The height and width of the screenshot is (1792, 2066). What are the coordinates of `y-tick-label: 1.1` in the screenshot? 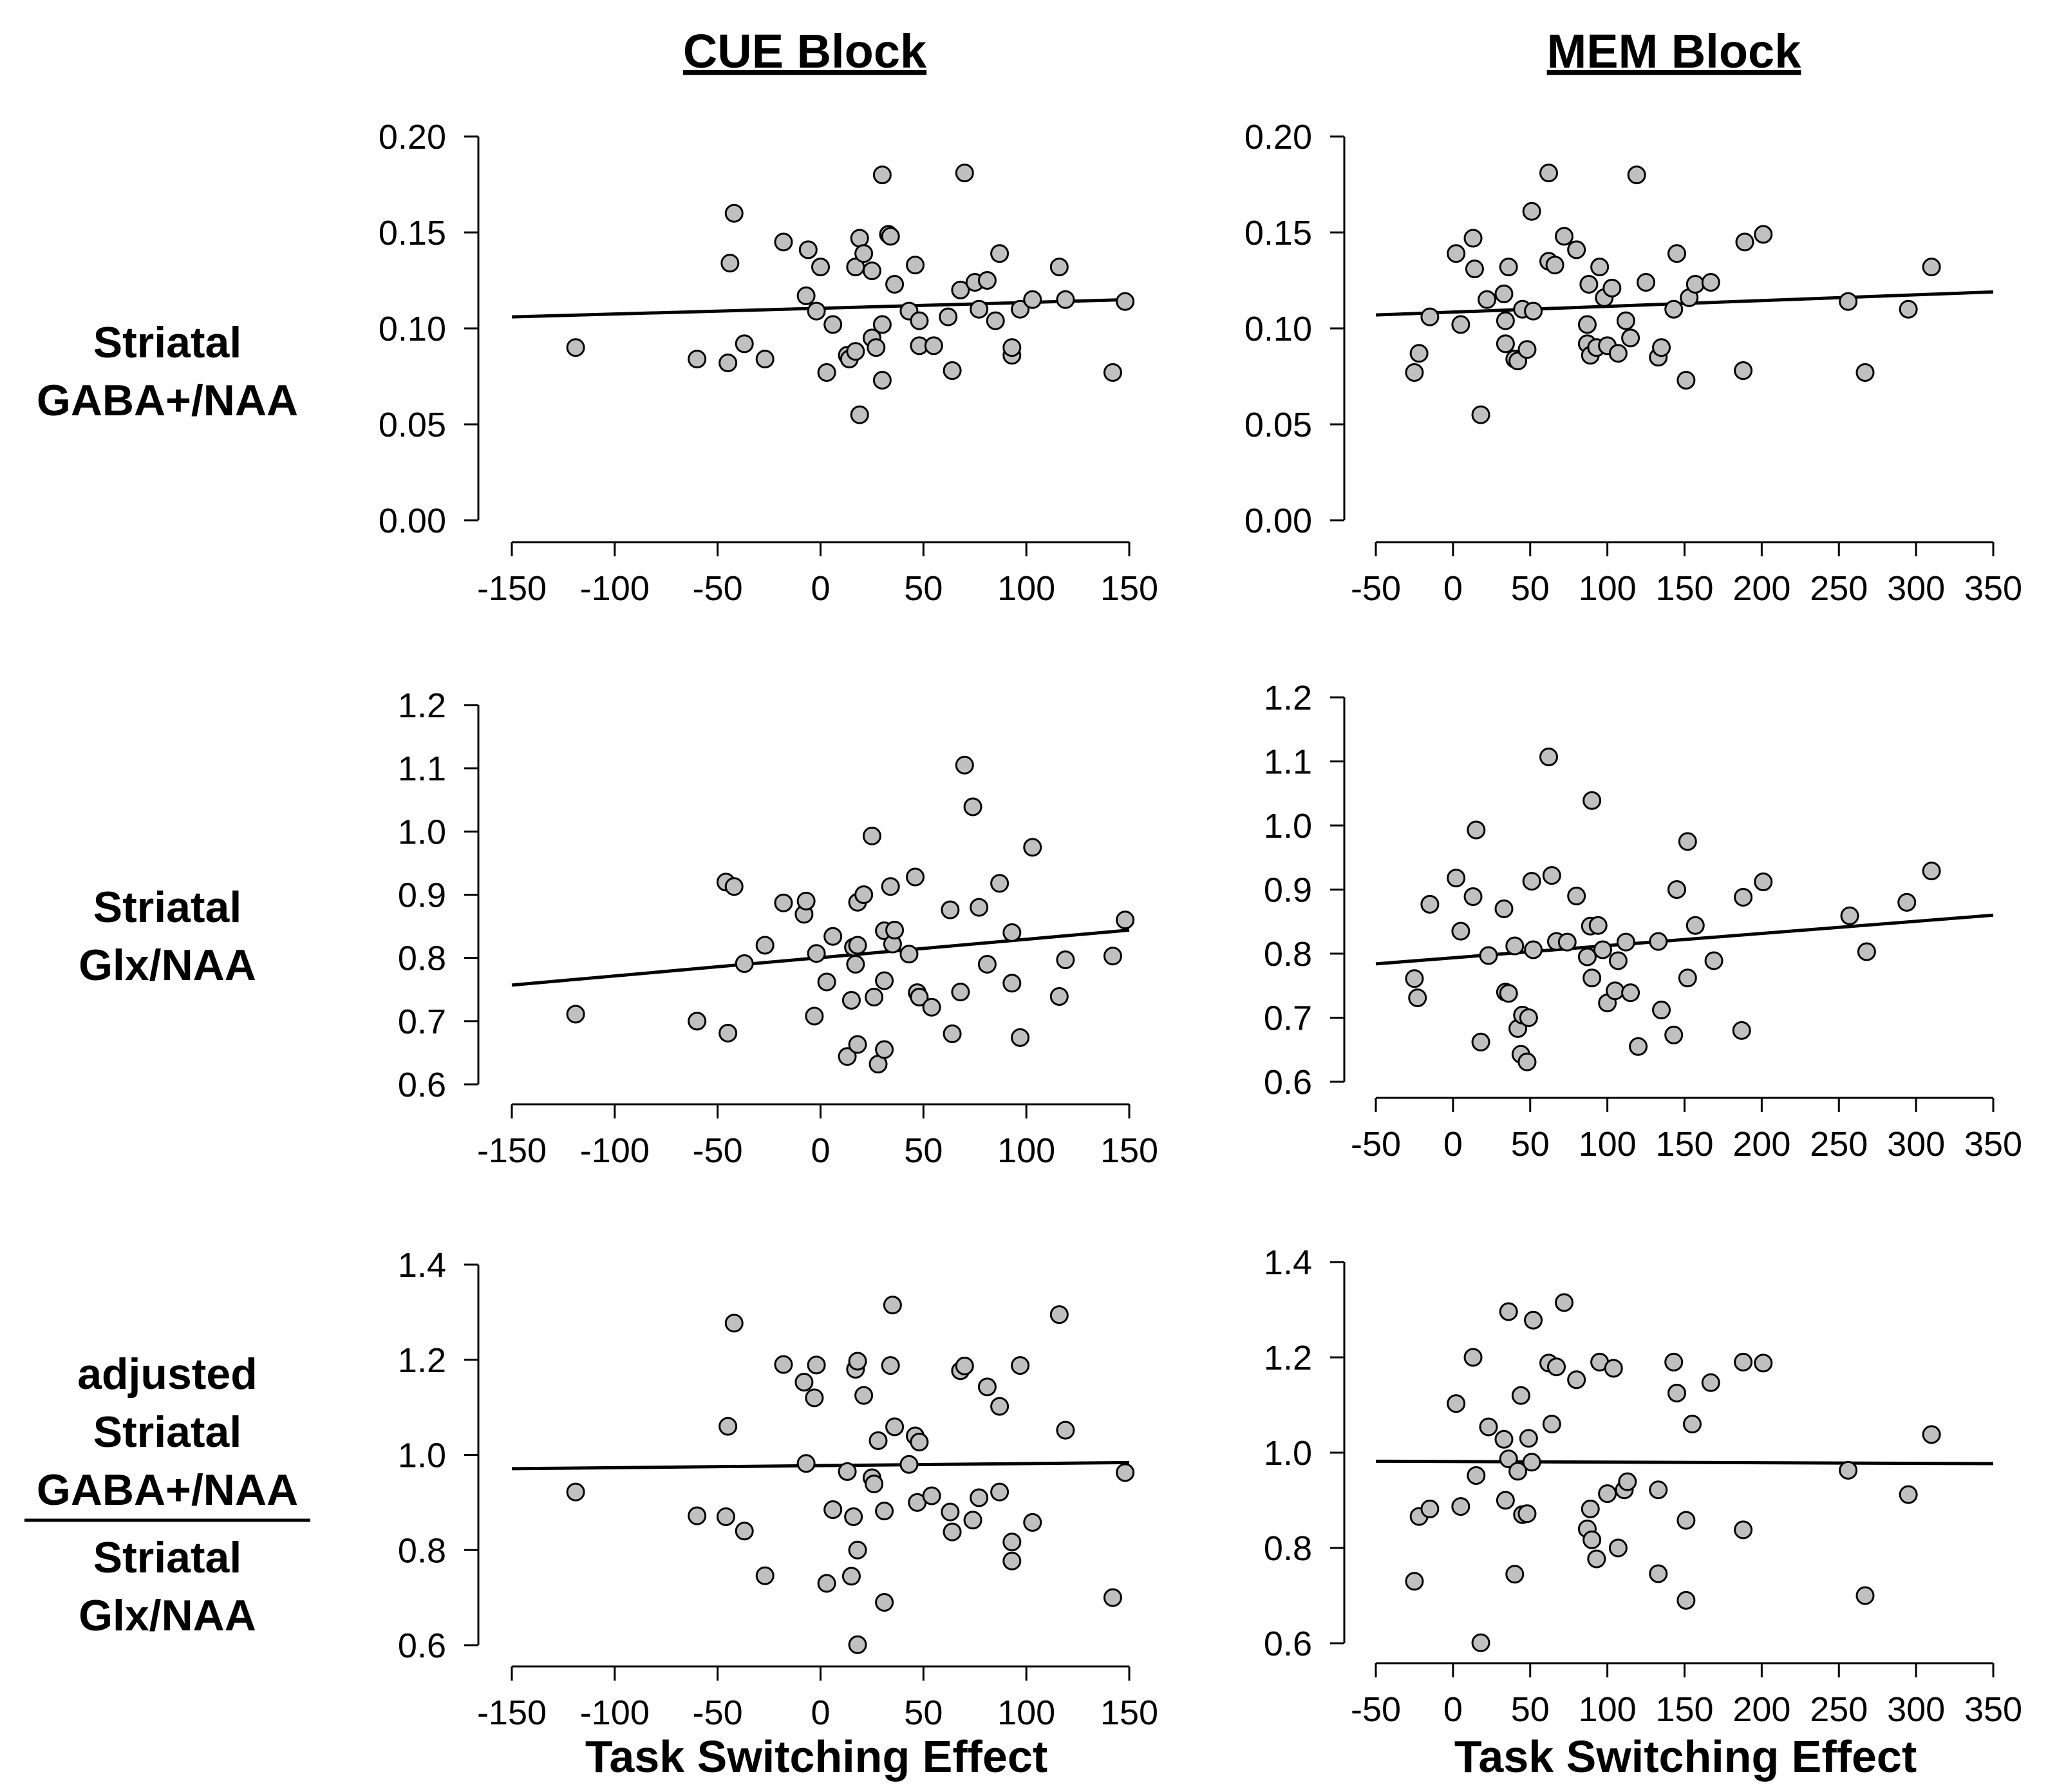 It's located at (1288, 762).